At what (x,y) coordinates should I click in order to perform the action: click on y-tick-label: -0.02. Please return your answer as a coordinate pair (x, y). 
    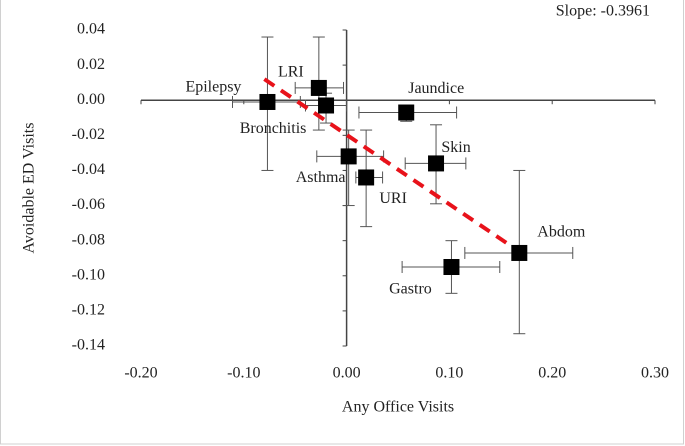
    Looking at the image, I should click on (88, 134).